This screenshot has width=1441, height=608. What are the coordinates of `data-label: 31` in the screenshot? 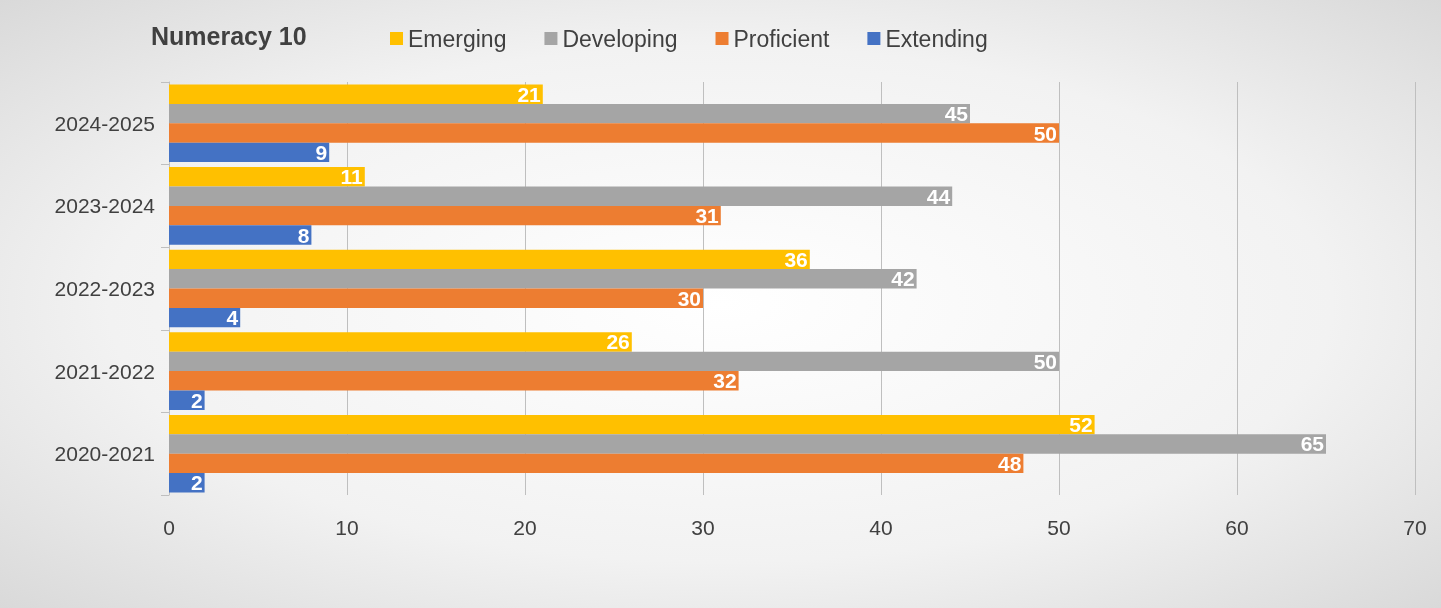 It's located at (707, 216).